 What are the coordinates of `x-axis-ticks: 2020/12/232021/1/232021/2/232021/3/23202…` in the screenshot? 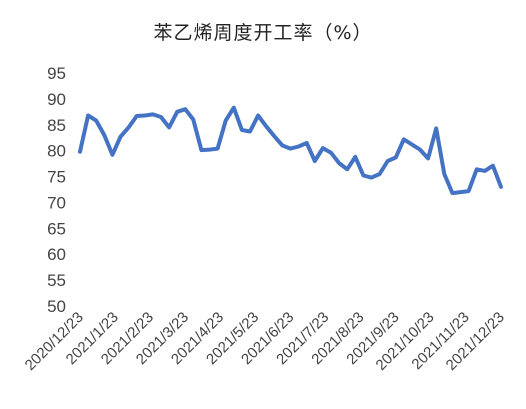 It's located at (265, 341).